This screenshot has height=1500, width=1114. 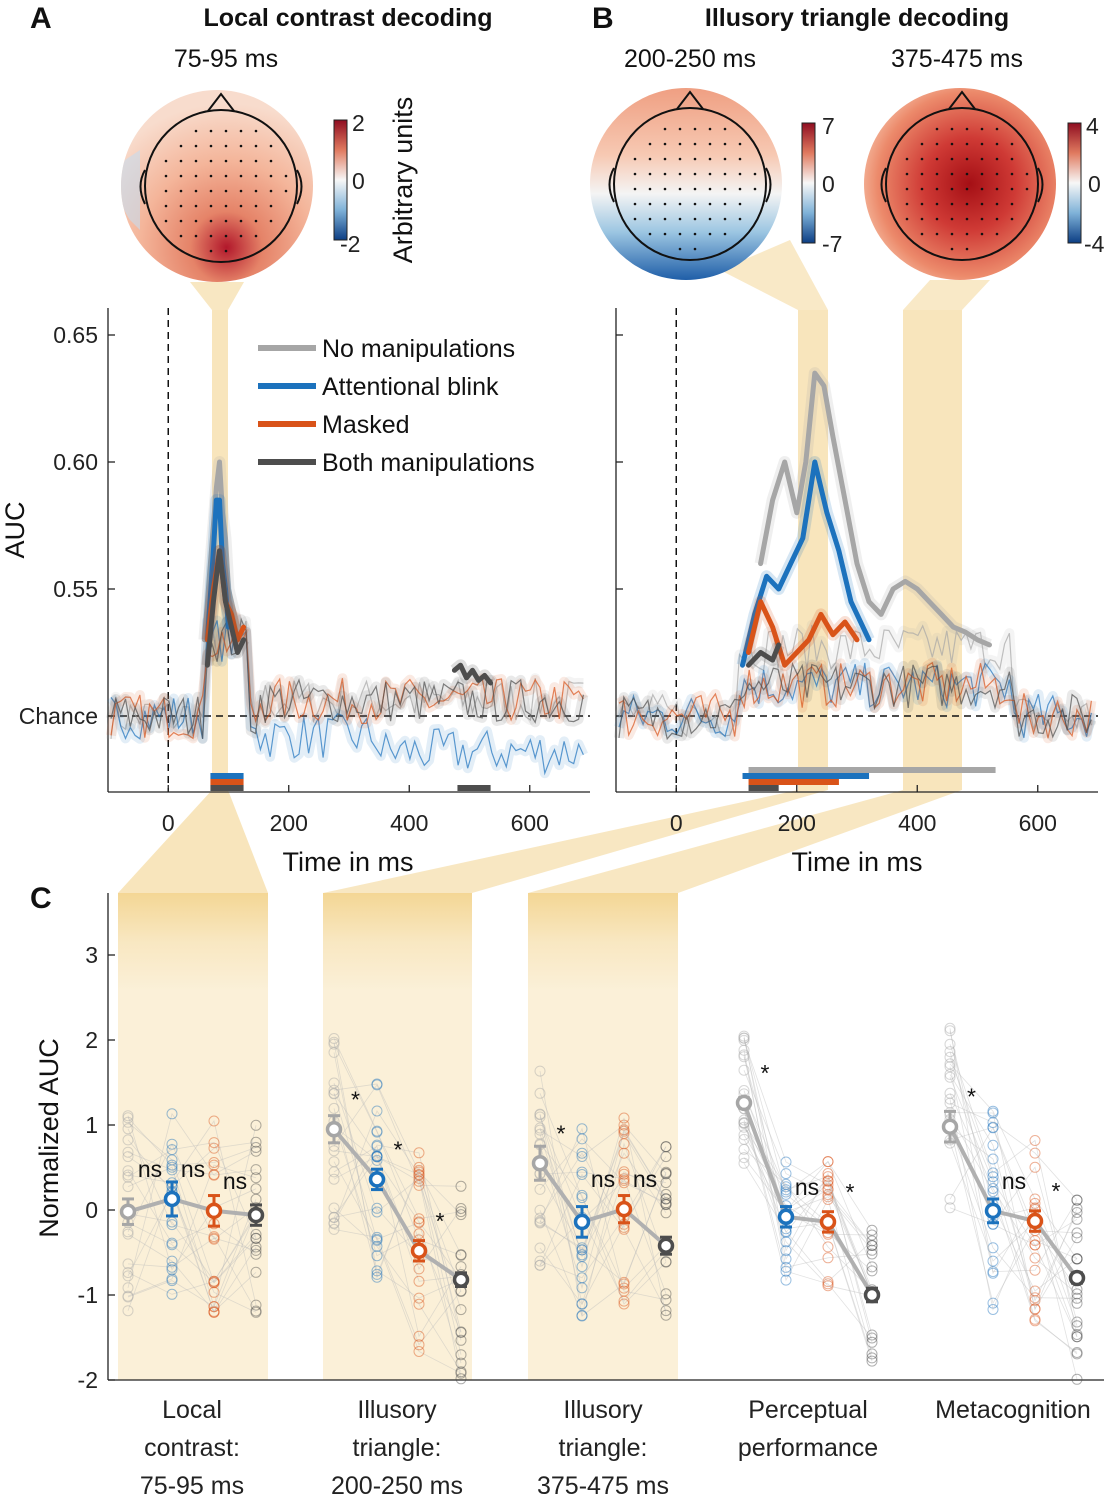 I want to click on significance-label: *, so click(x=850, y=1192).